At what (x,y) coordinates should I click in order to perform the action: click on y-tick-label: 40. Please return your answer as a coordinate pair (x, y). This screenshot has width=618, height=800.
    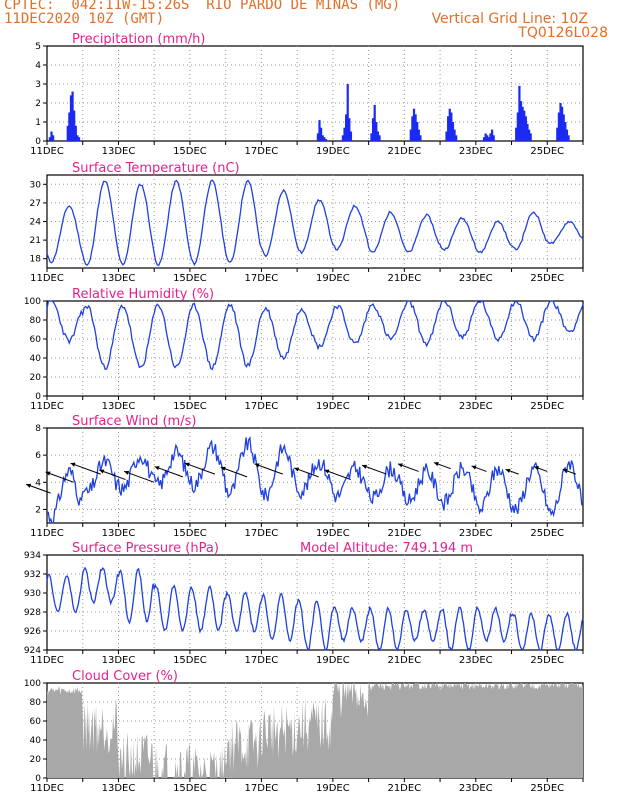
    Looking at the image, I should click on (36, 359).